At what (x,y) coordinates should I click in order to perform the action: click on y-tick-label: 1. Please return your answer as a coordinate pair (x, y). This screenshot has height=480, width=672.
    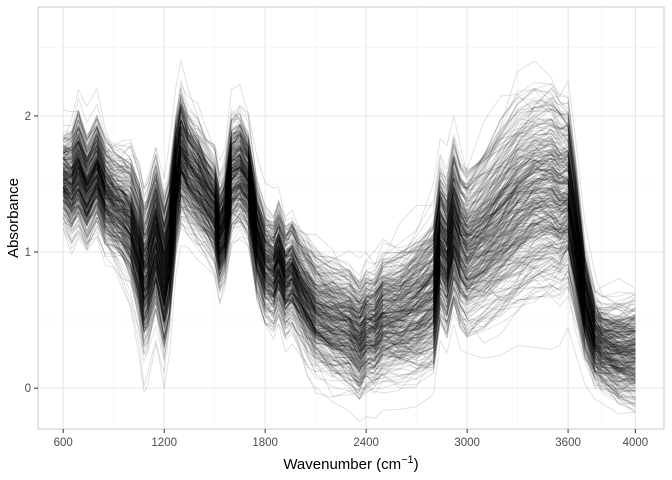
    Looking at the image, I should click on (28, 253).